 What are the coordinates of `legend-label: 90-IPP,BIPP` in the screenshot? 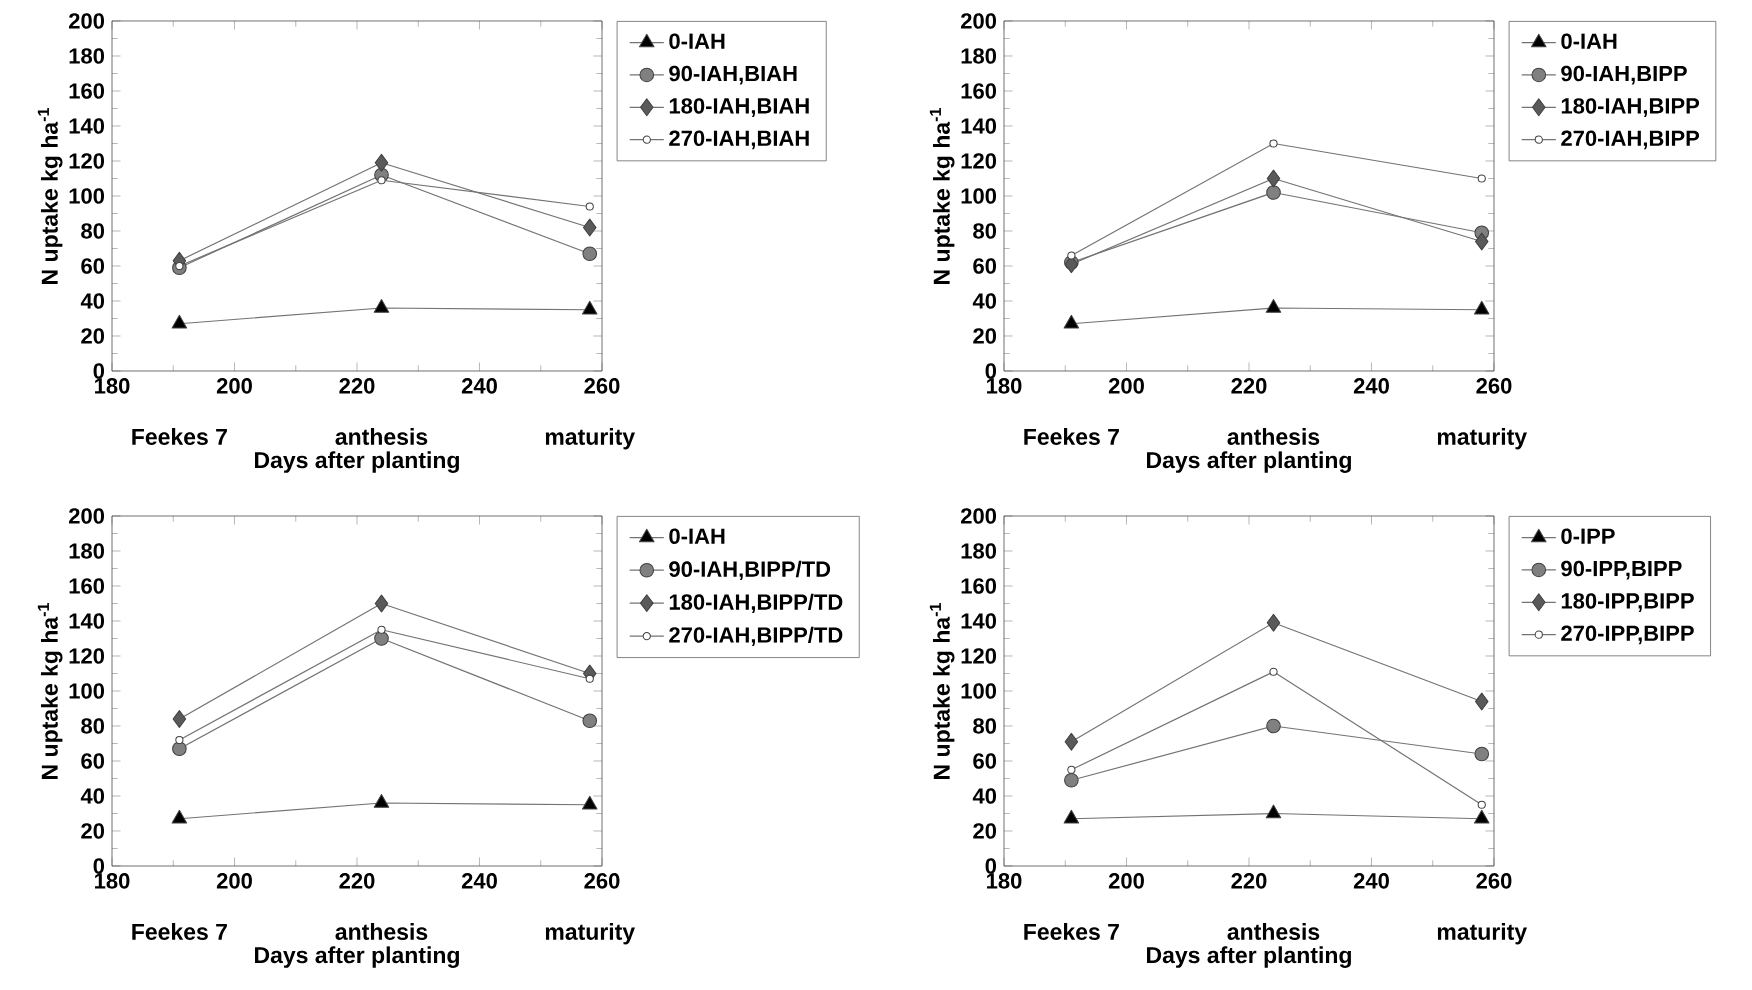 It's located at (1621, 570).